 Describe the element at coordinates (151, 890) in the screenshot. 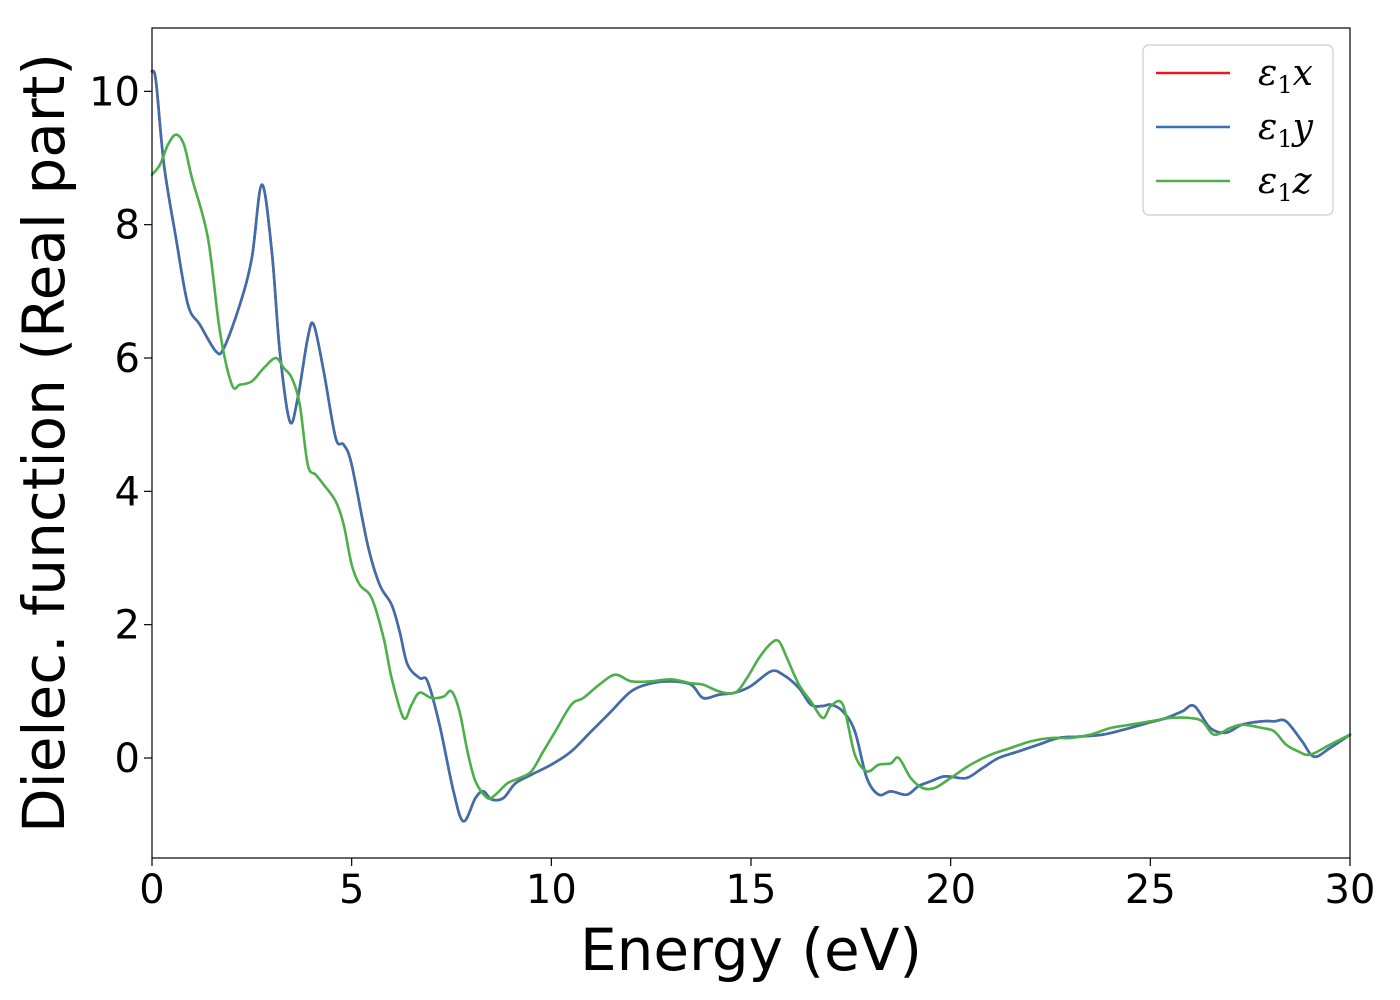

I see `x-tick-label: 0` at that location.